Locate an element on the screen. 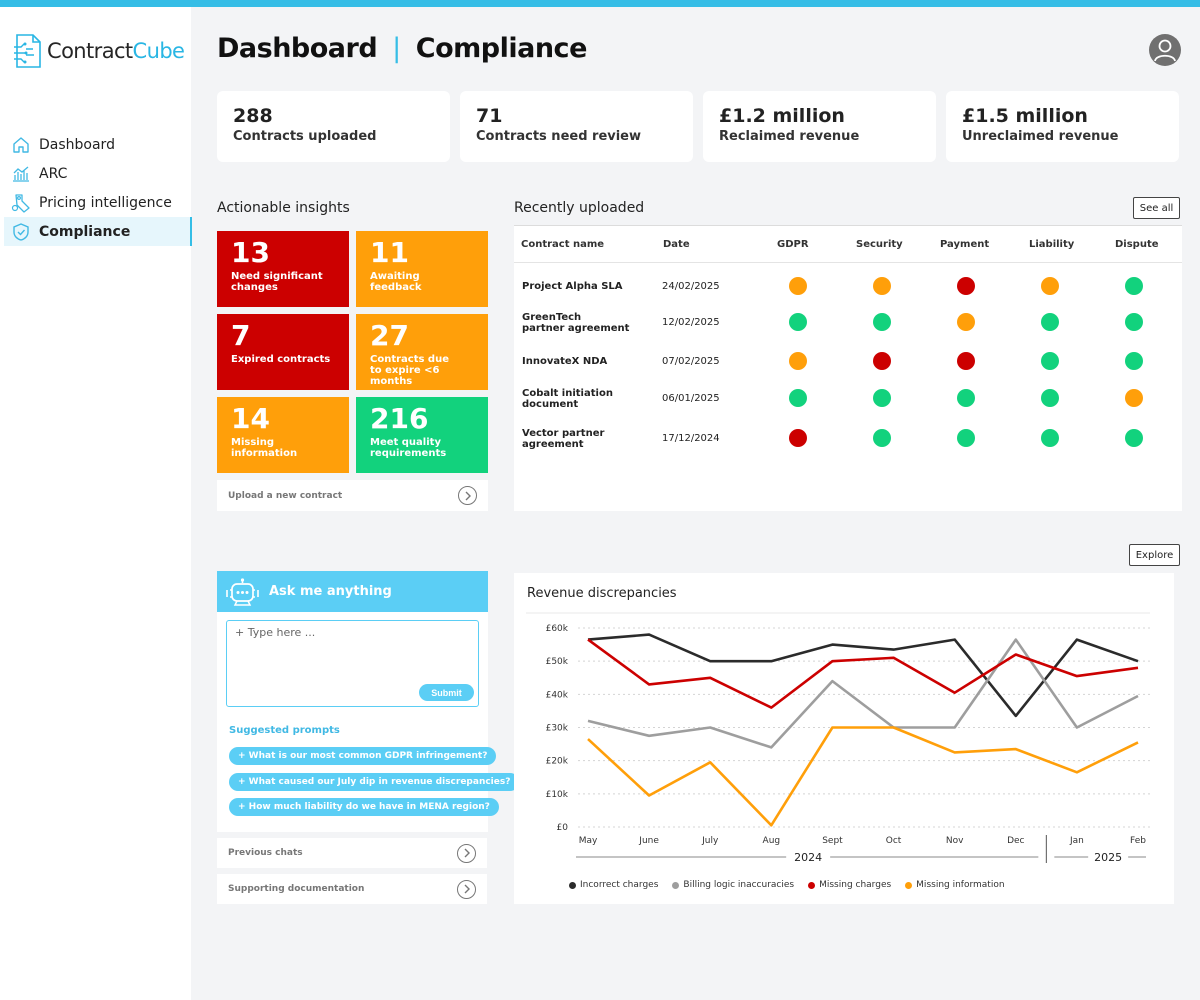 The width and height of the screenshot is (1200, 1000). insight-tile-due-to-expire: 27 Contracts due to expire <6 months is located at coordinates (422, 352).